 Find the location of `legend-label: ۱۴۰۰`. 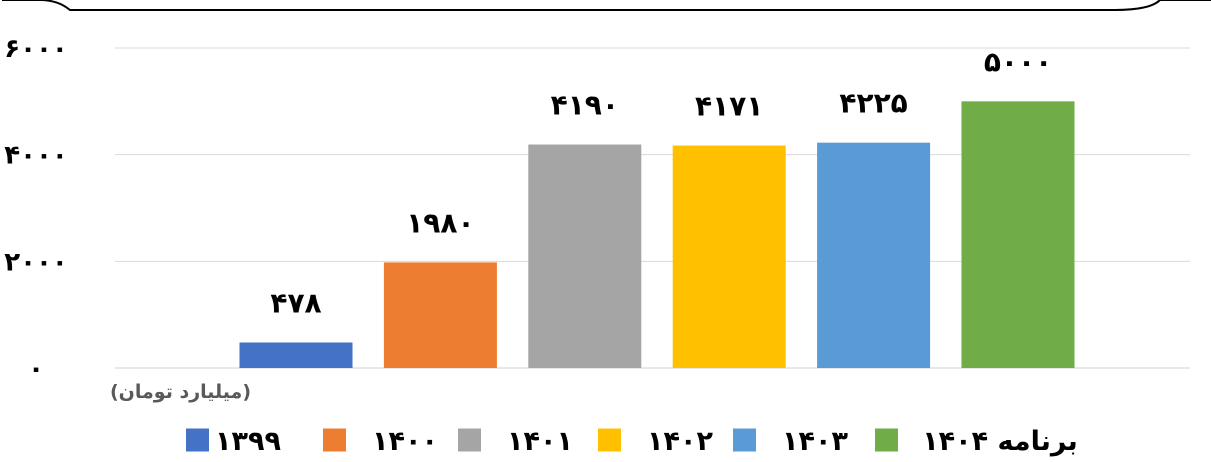

legend-label: ۱۴۰۰ is located at coordinates (405, 441).